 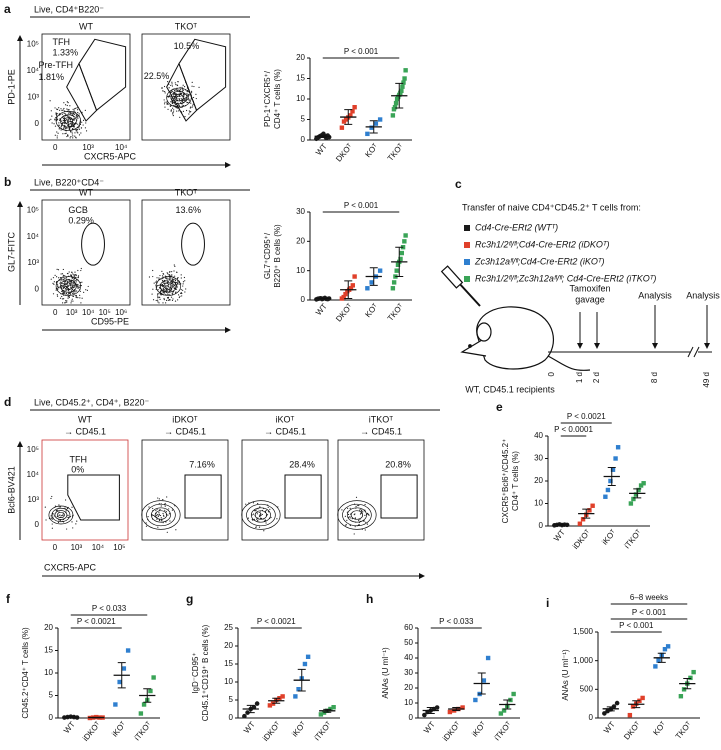 I want to click on syringe, so click(x=469, y=294).